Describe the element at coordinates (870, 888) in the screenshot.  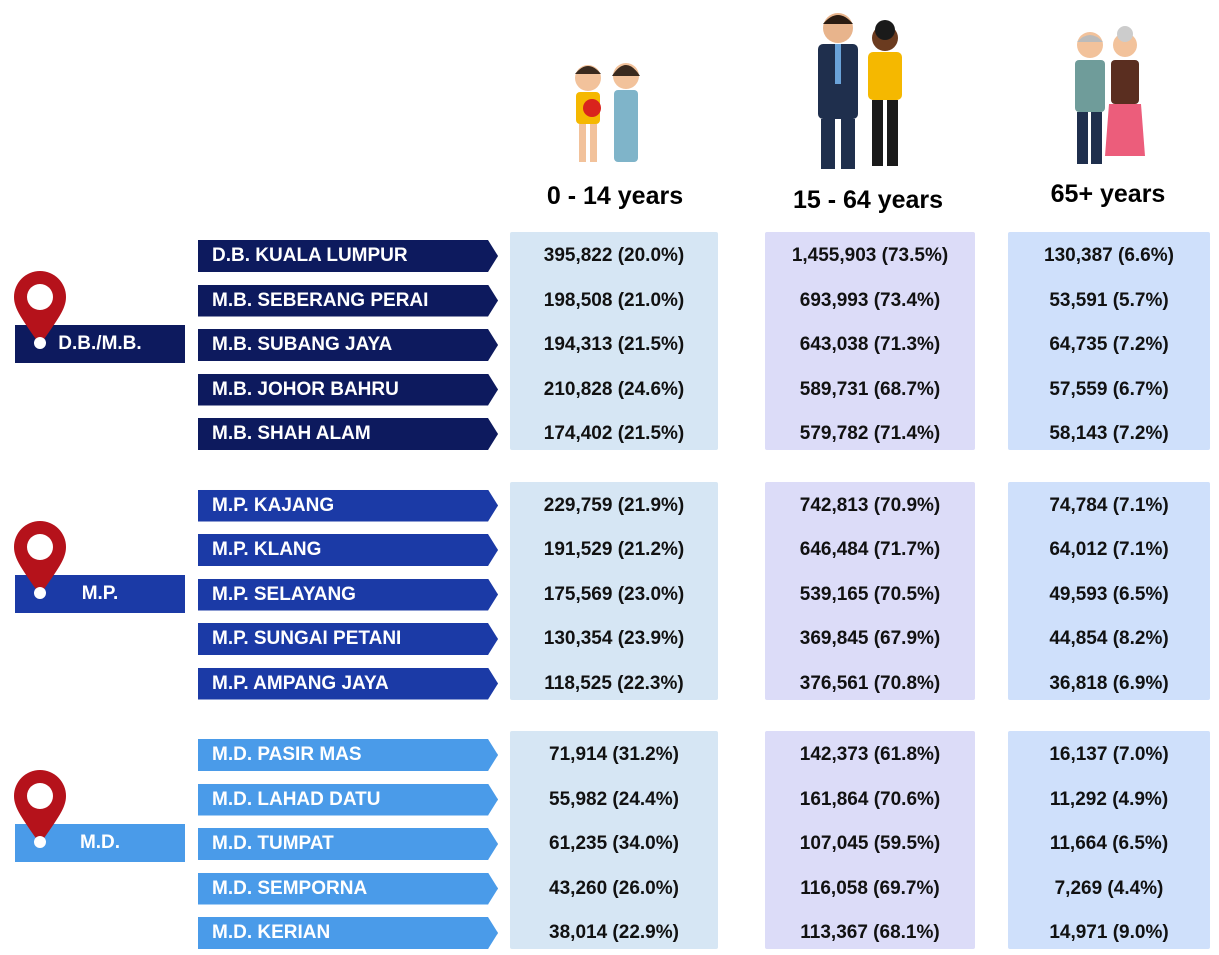
I see `value-cell: 116,058 (69.7%)` at that location.